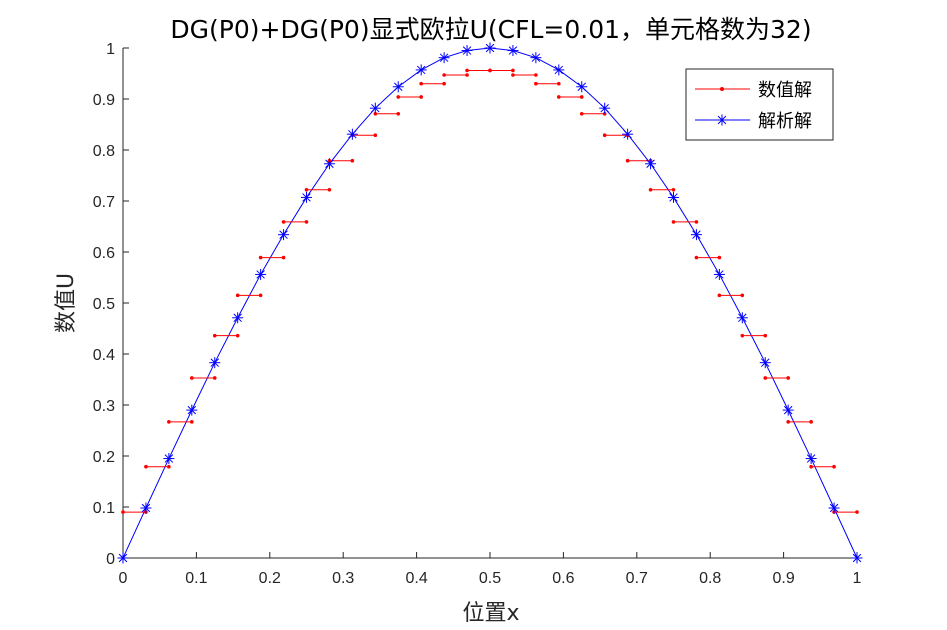  I want to click on x-tick-label: 0.5, so click(490, 578).